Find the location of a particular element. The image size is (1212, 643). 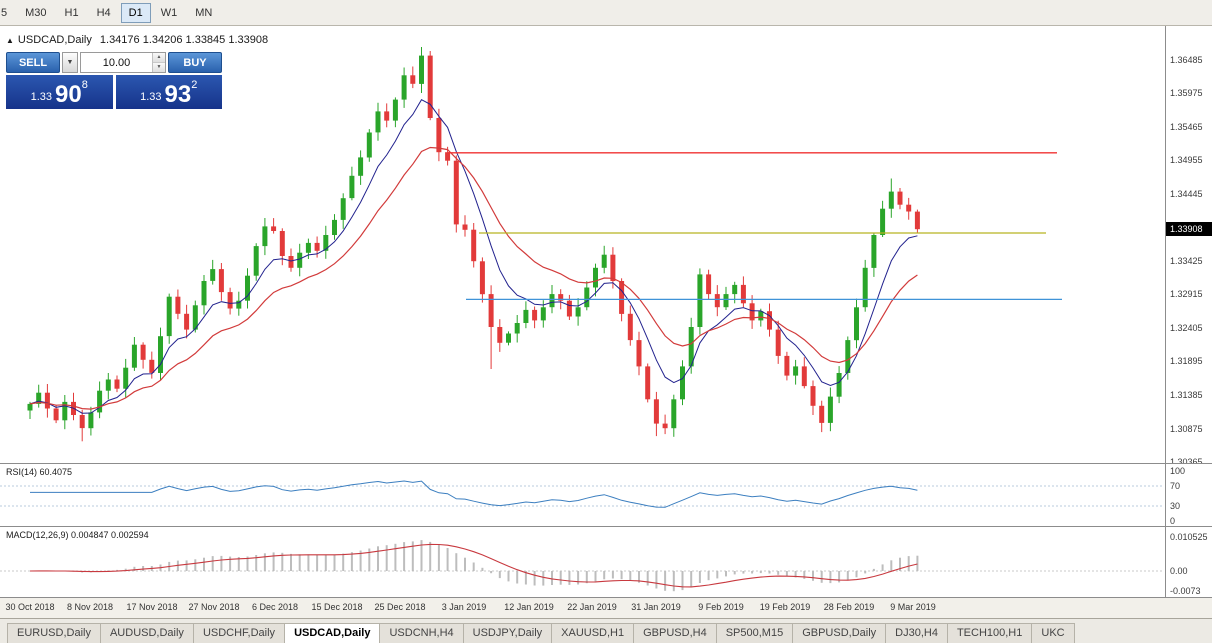

rsi-panel: RSI(14) 60.4075 100 70 30 0 is located at coordinates (606, 494).